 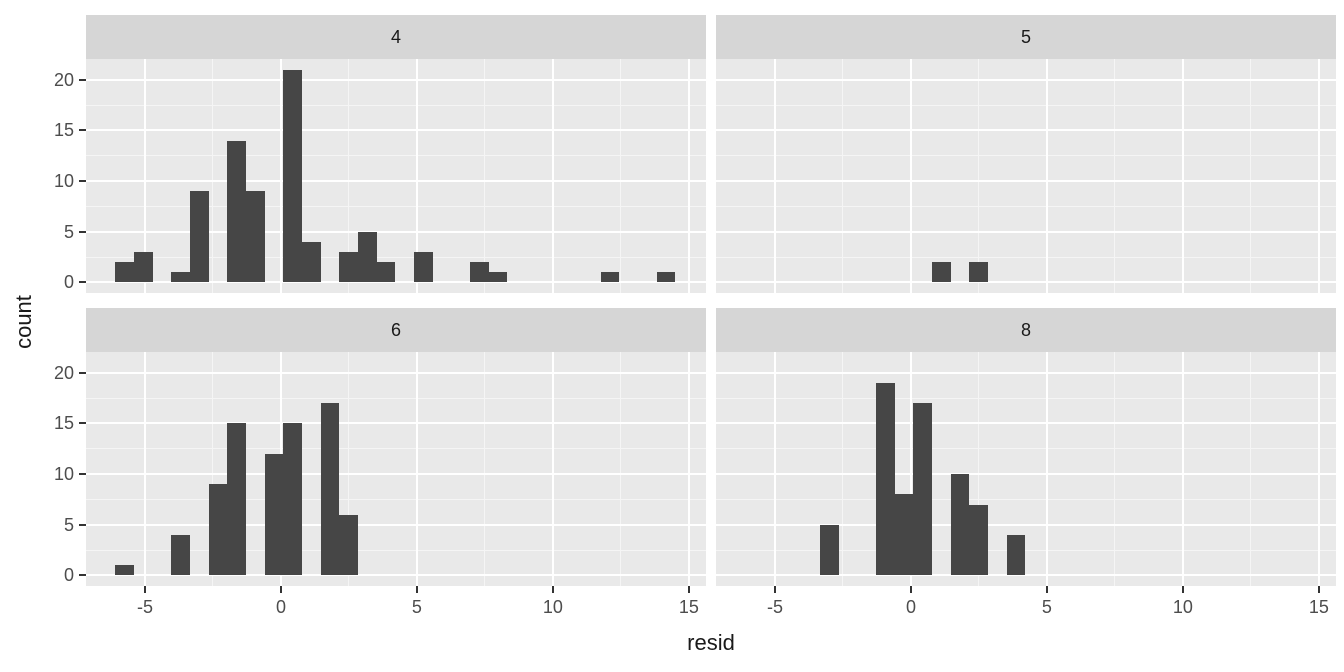 I want to click on facet-strip-5: 5, so click(x=1026, y=37).